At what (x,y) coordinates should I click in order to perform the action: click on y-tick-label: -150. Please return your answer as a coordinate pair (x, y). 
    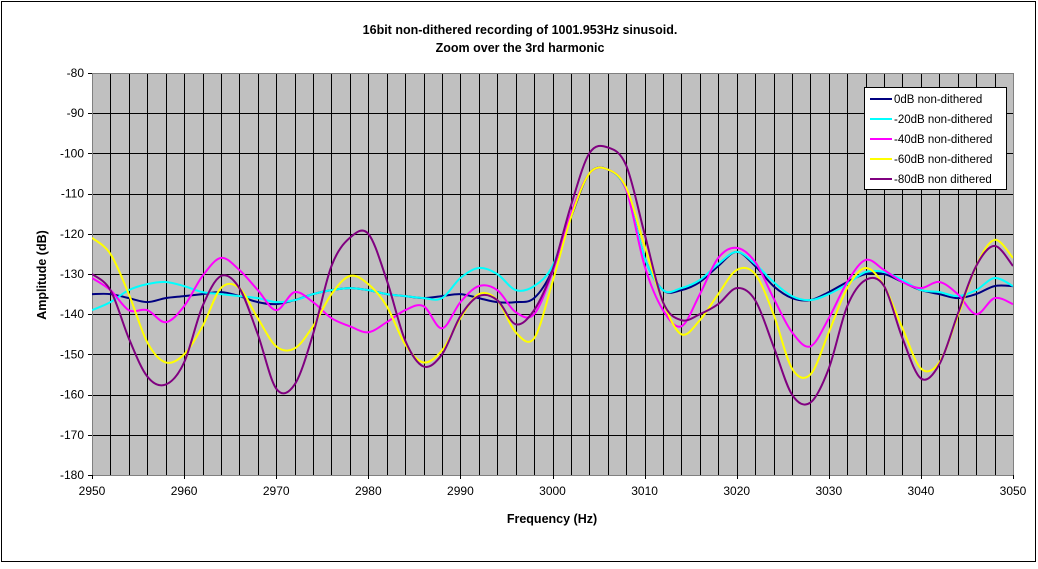
    Looking at the image, I should click on (72, 354).